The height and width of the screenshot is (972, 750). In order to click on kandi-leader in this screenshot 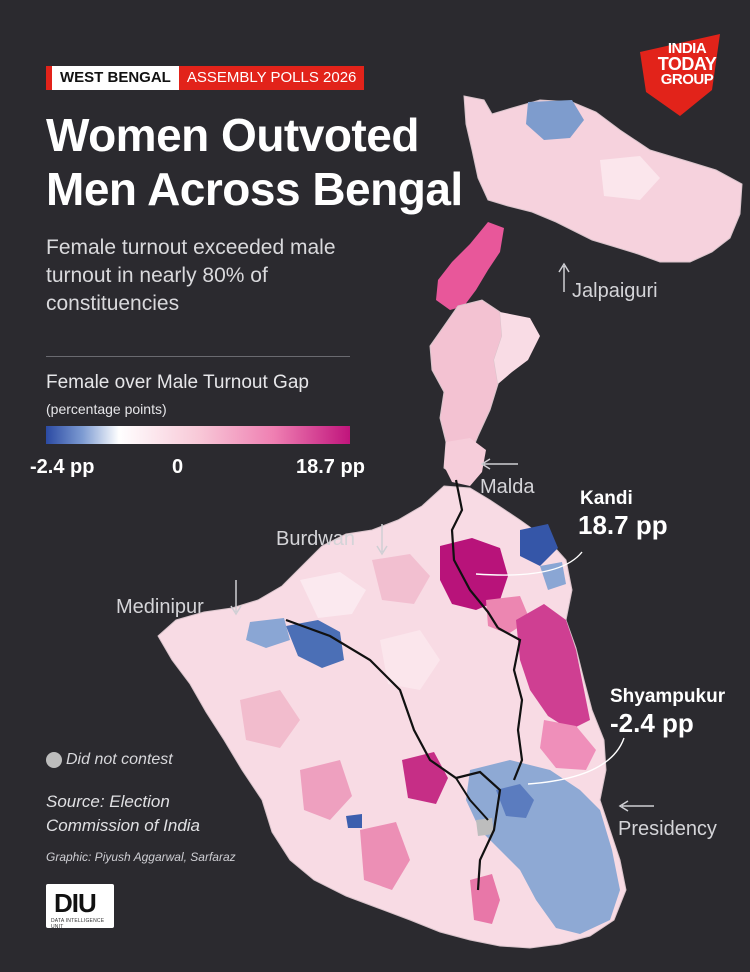, I will do `click(529, 563)`.